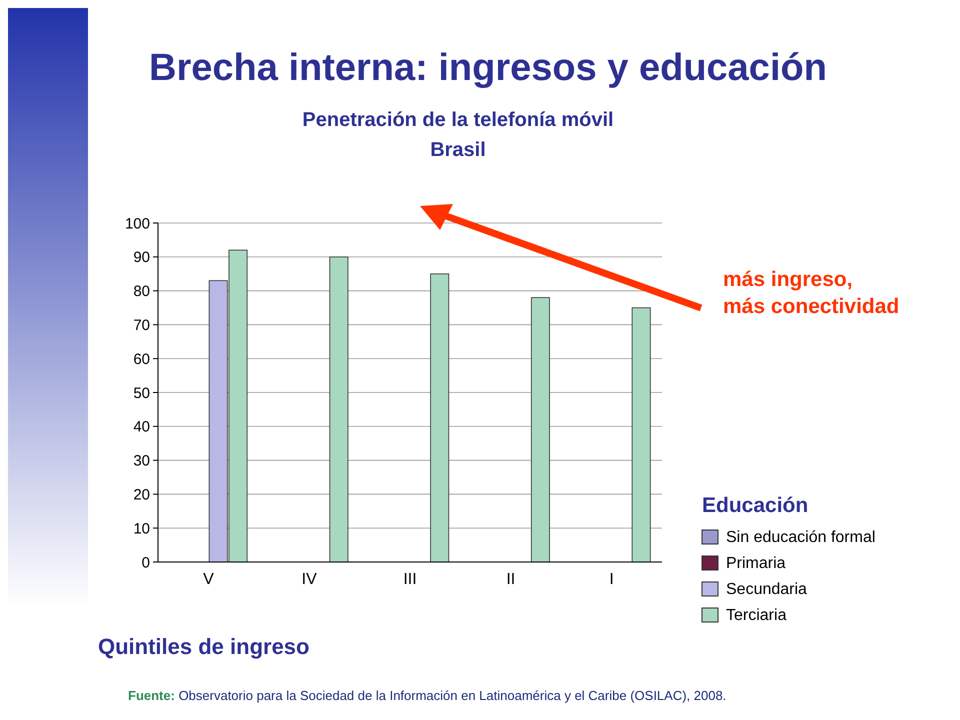 This screenshot has height=720, width=960. I want to click on x-tick-label: III, so click(410, 579).